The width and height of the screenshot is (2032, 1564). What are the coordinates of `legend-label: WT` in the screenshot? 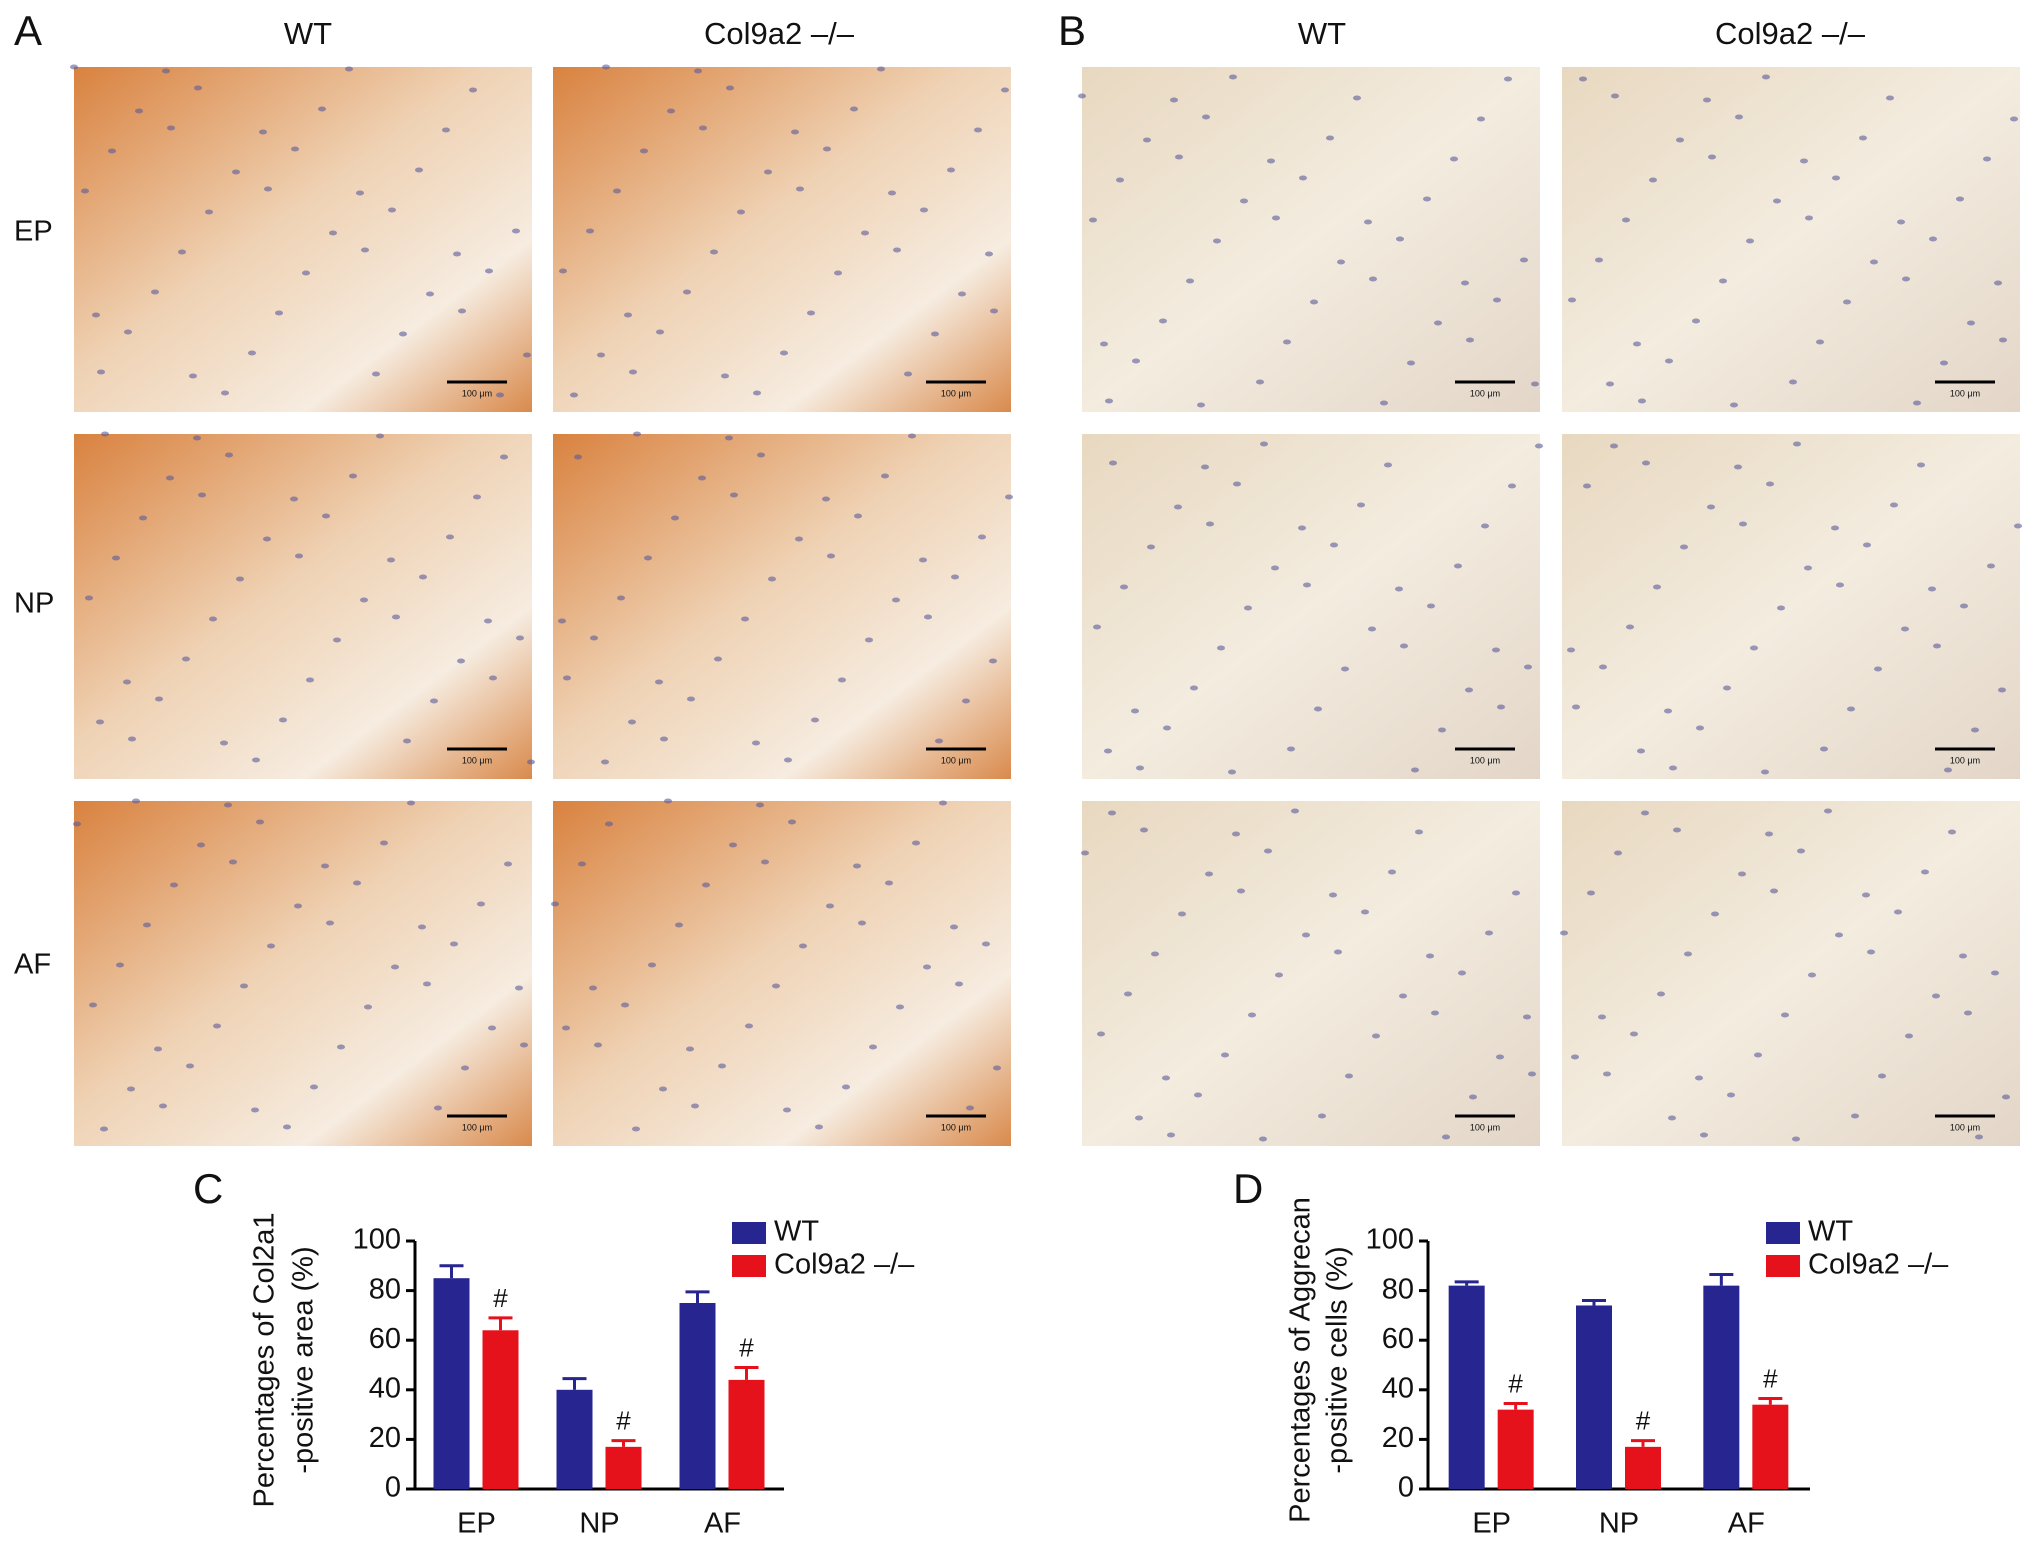 It's located at (1830, 1232).